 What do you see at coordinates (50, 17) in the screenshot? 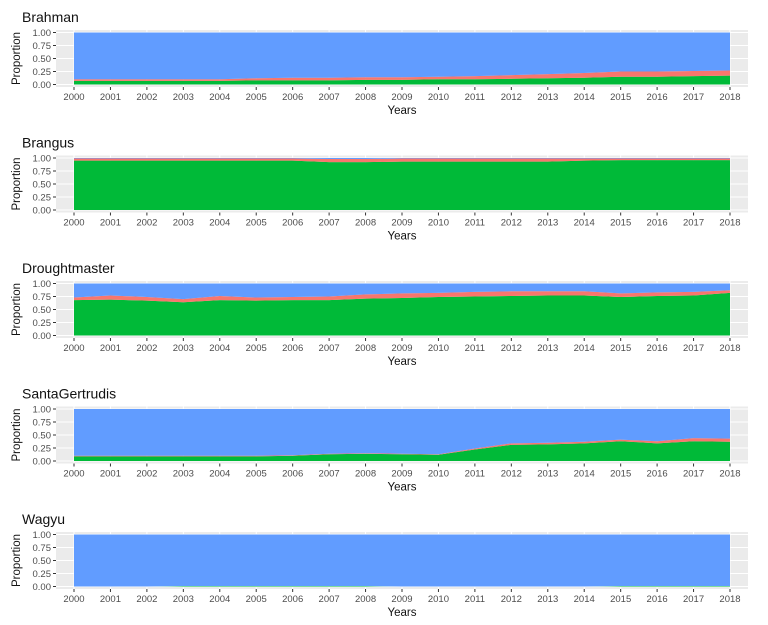
I see `panel-title: Brahman` at bounding box center [50, 17].